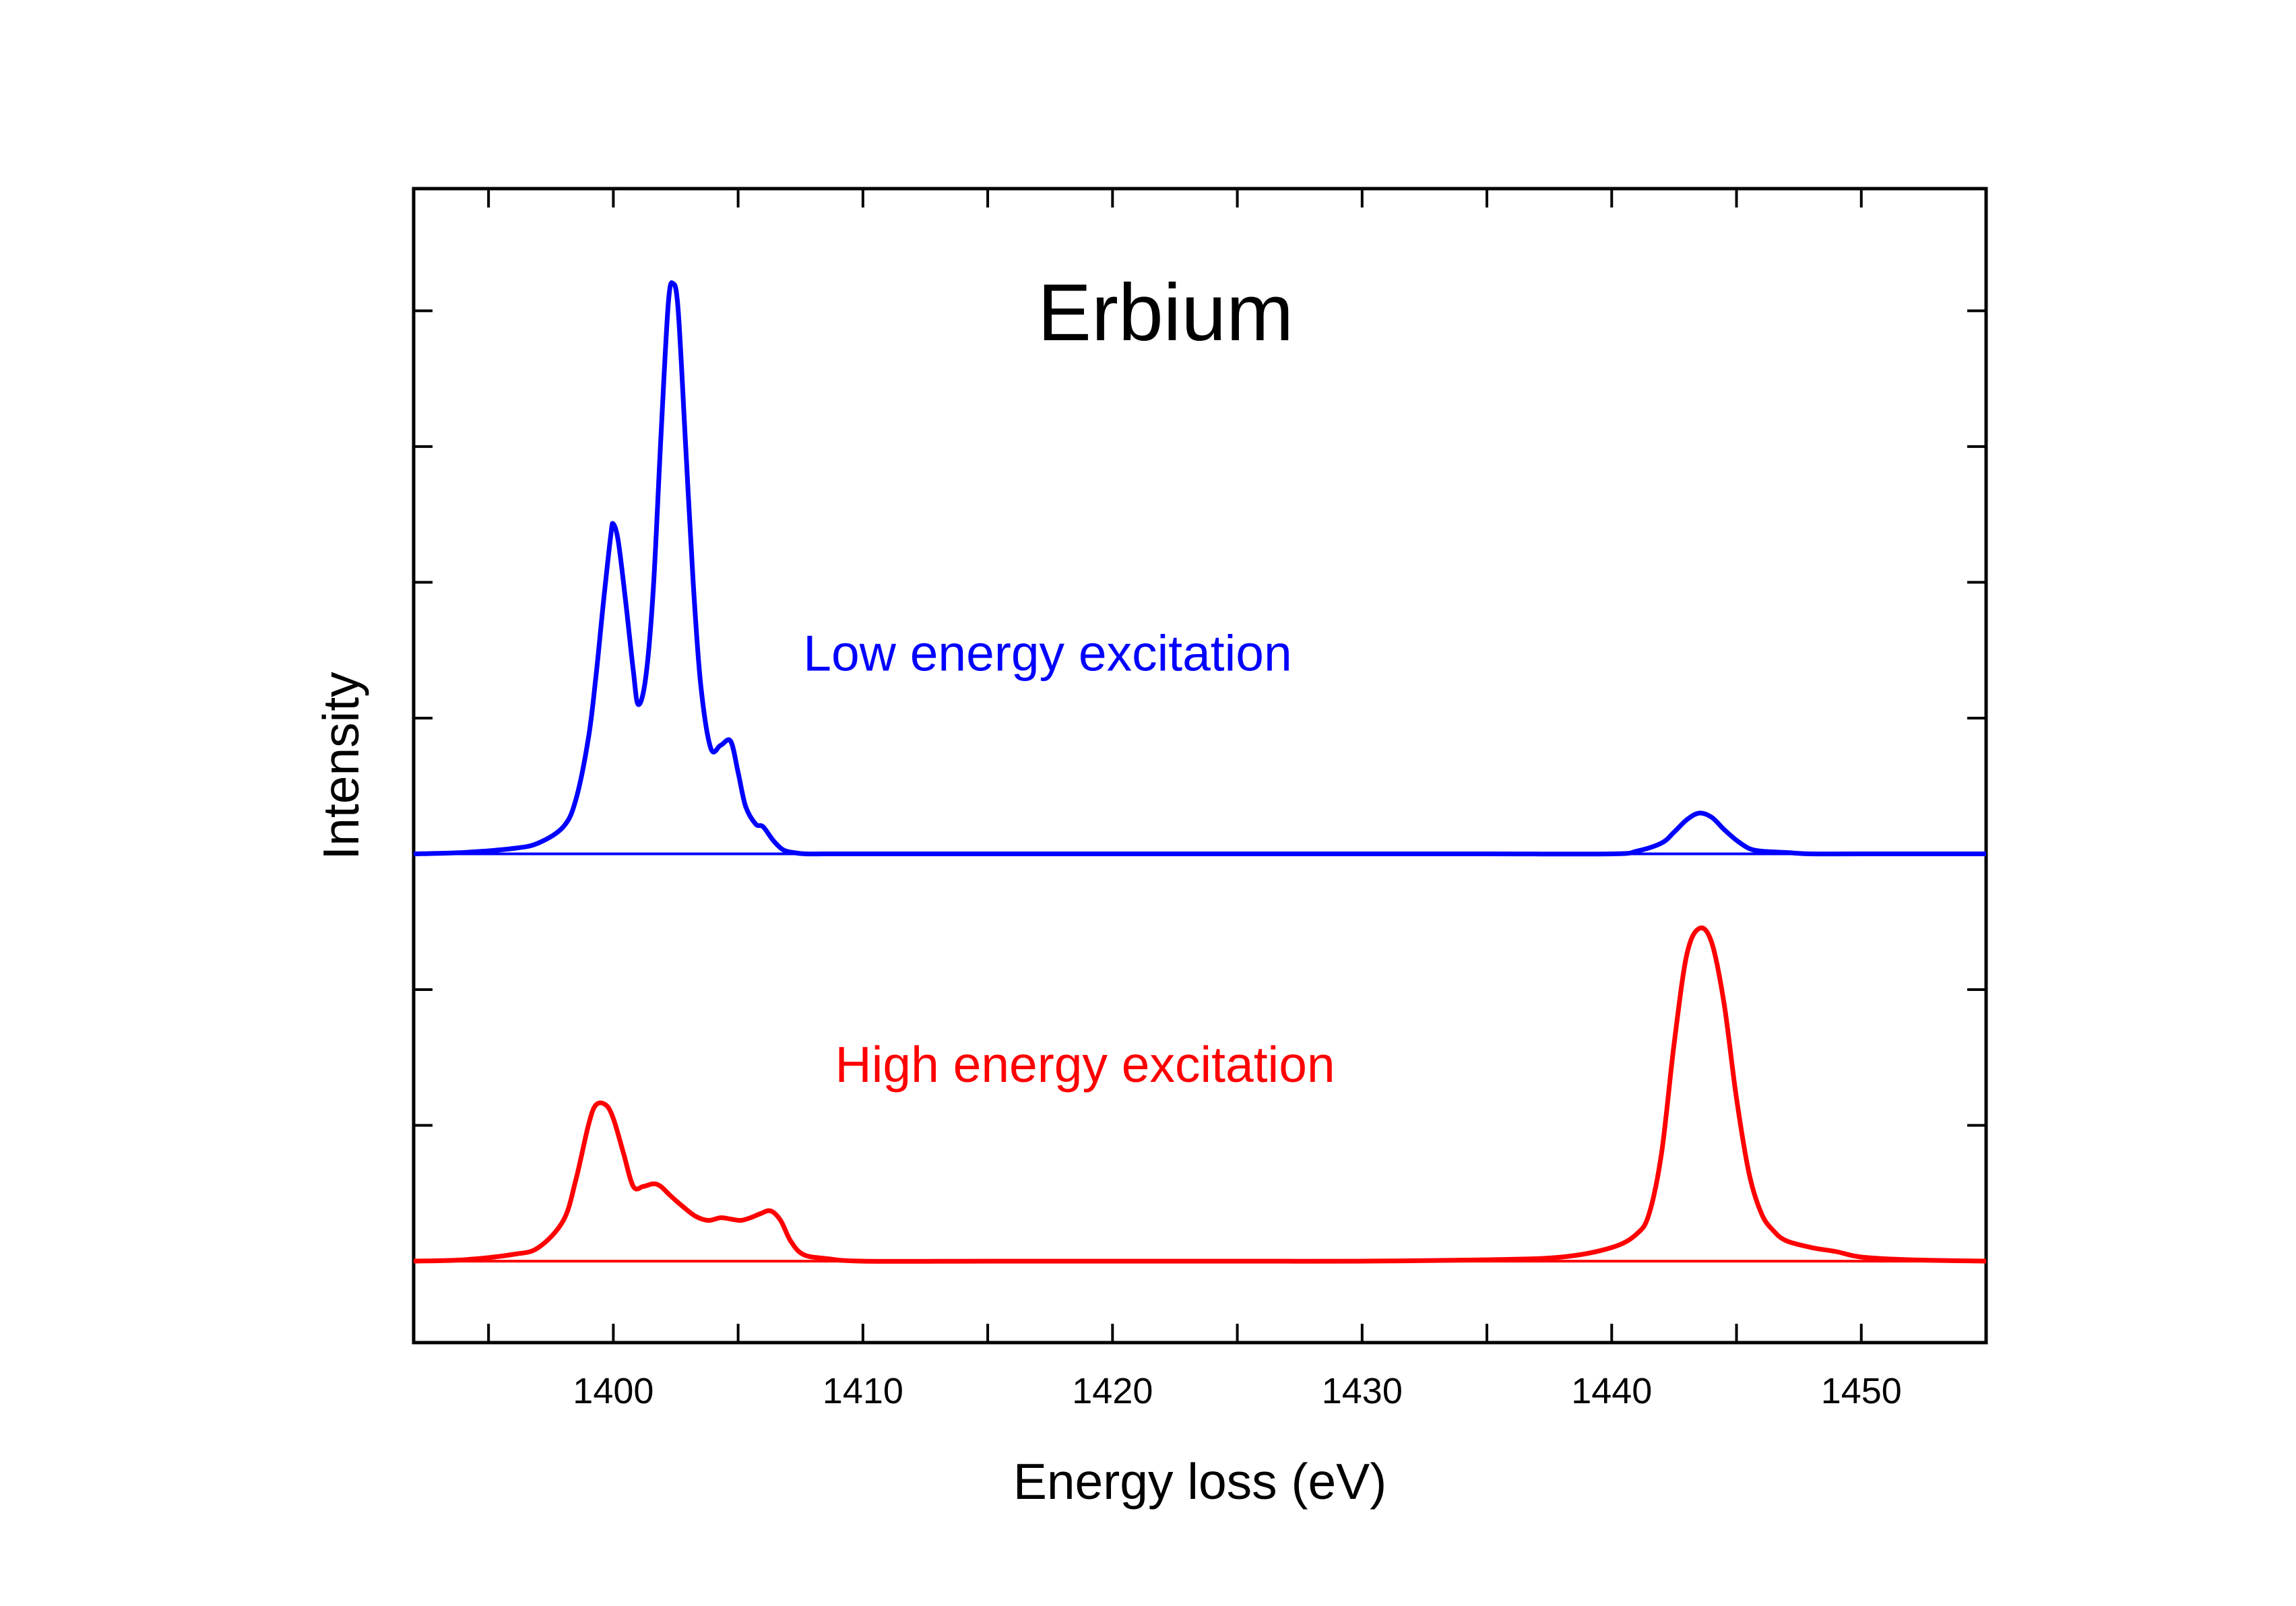 This screenshot has width=2296, height=1606. I want to click on x-axis-label: Energy loss (eV), so click(1199, 1481).